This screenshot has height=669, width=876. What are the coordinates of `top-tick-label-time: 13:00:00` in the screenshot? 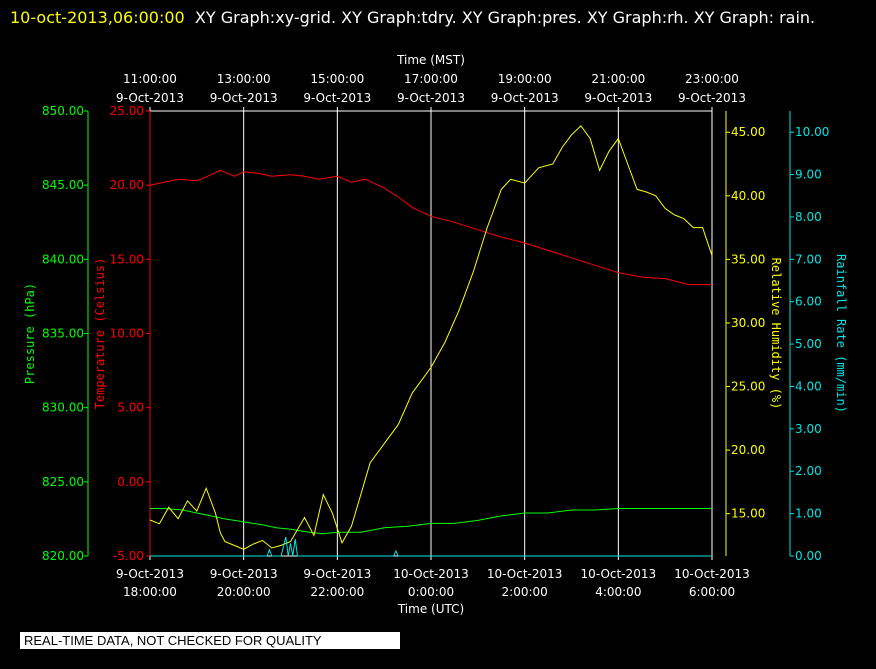 It's located at (244, 79).